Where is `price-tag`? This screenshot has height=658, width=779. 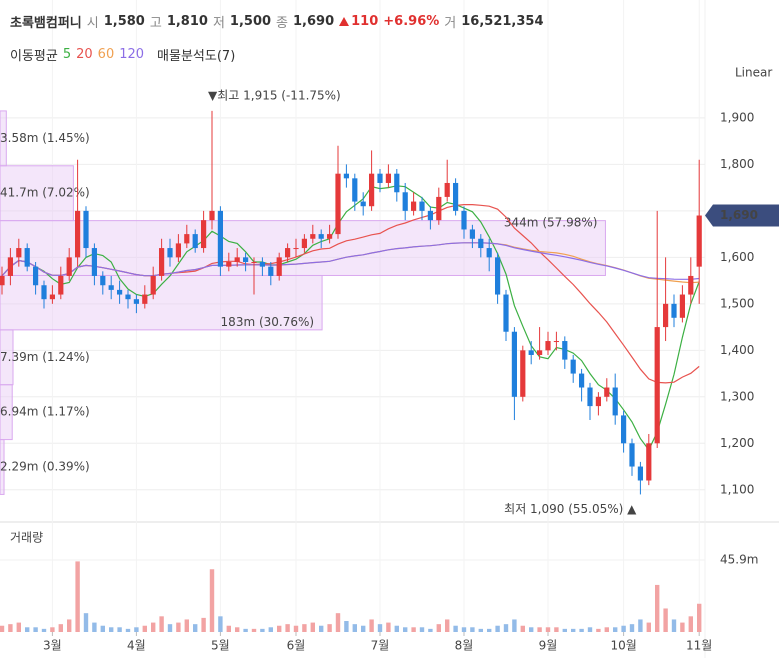 price-tag is located at coordinates (742, 215).